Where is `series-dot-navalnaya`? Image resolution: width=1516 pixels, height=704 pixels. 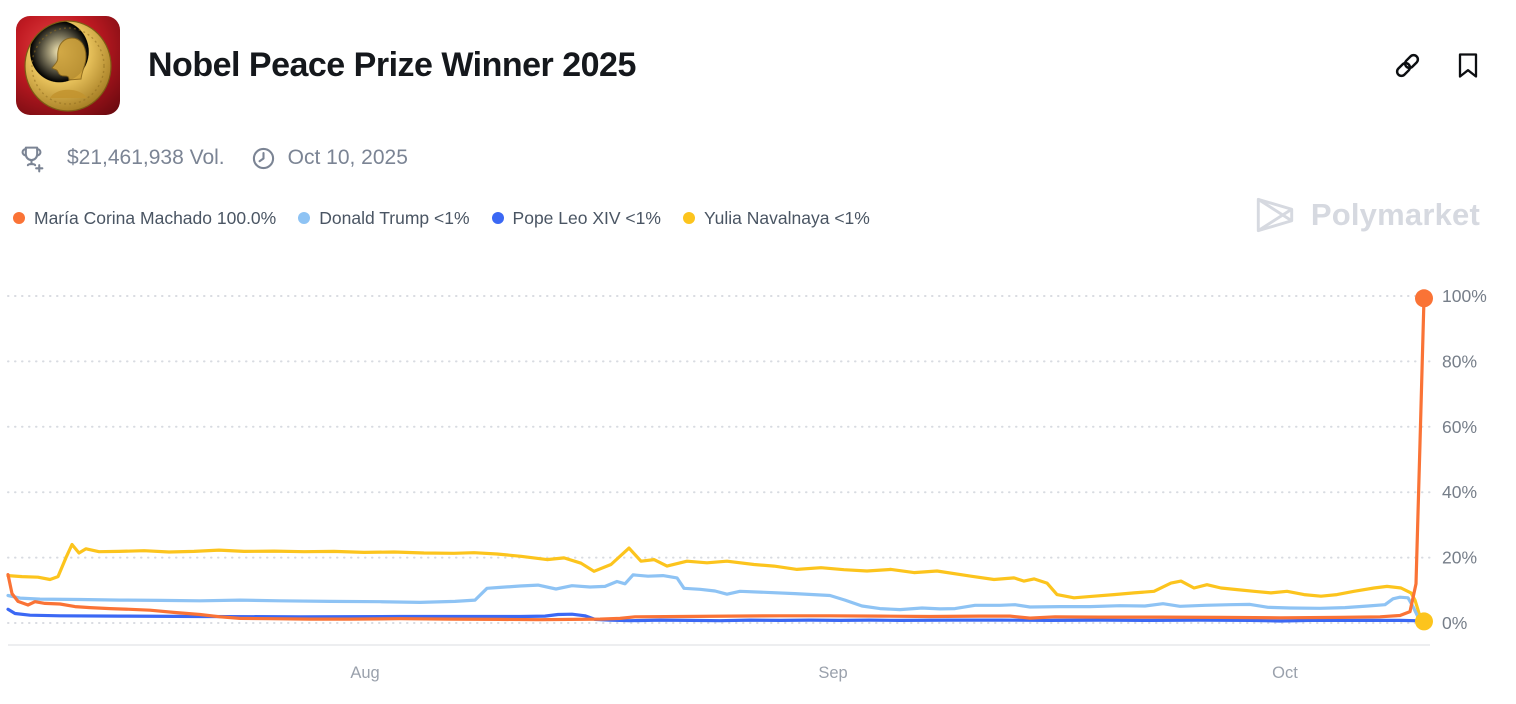 series-dot-navalnaya is located at coordinates (688, 218).